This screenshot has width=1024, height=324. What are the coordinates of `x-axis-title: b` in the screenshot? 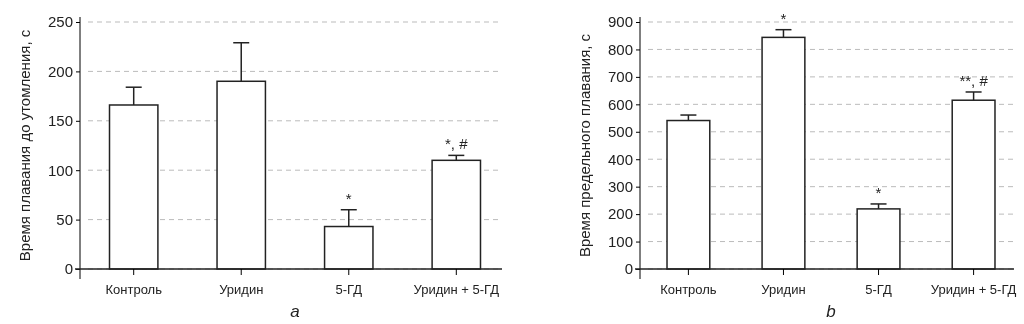 It's located at (831, 311).